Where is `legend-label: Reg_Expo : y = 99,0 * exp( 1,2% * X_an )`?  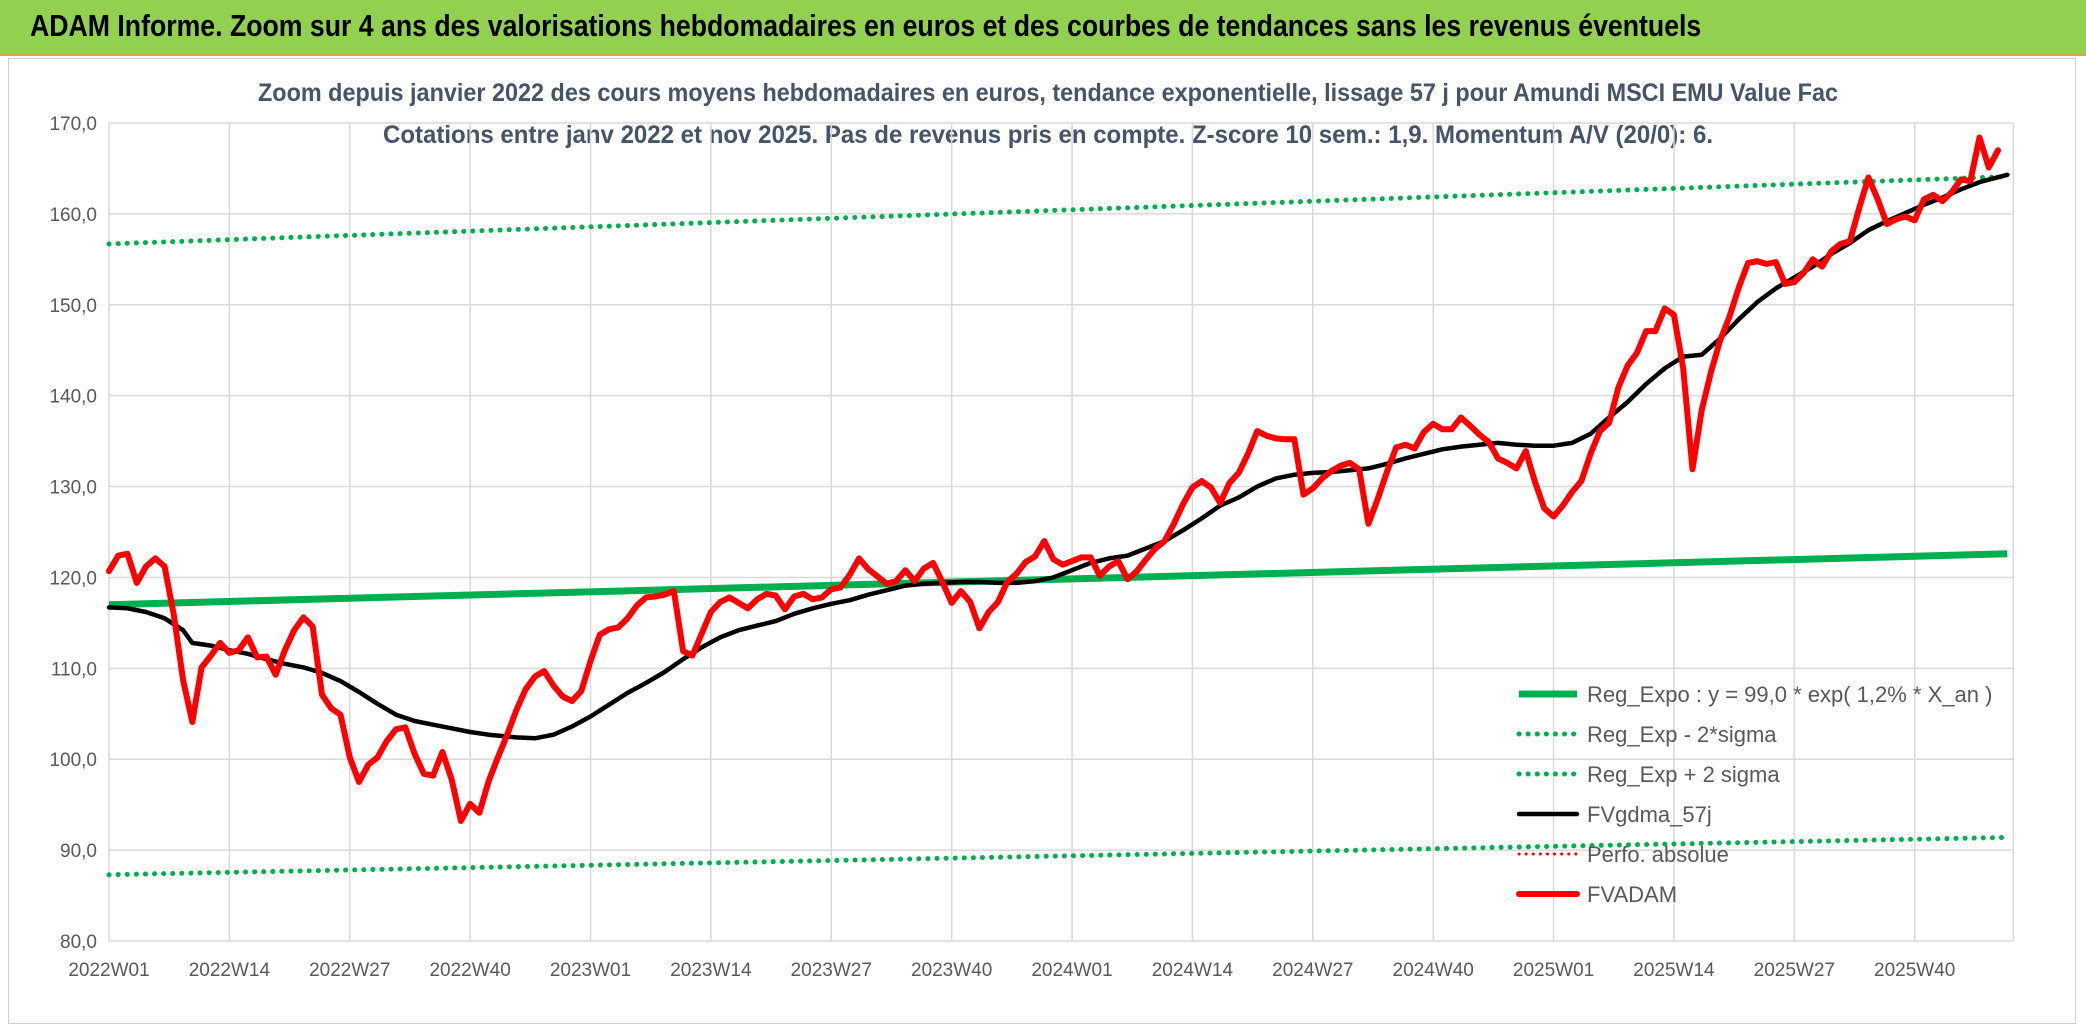
legend-label: Reg_Expo : y = 99,0 * exp( 1,2% * X_an ) is located at coordinates (1789, 694).